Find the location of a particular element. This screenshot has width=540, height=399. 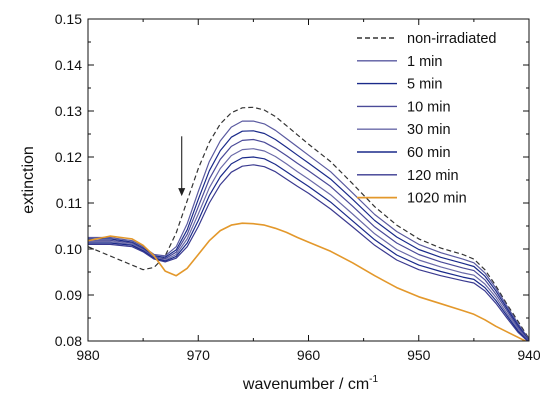

y-tick-label: 0.13 is located at coordinates (68, 111).